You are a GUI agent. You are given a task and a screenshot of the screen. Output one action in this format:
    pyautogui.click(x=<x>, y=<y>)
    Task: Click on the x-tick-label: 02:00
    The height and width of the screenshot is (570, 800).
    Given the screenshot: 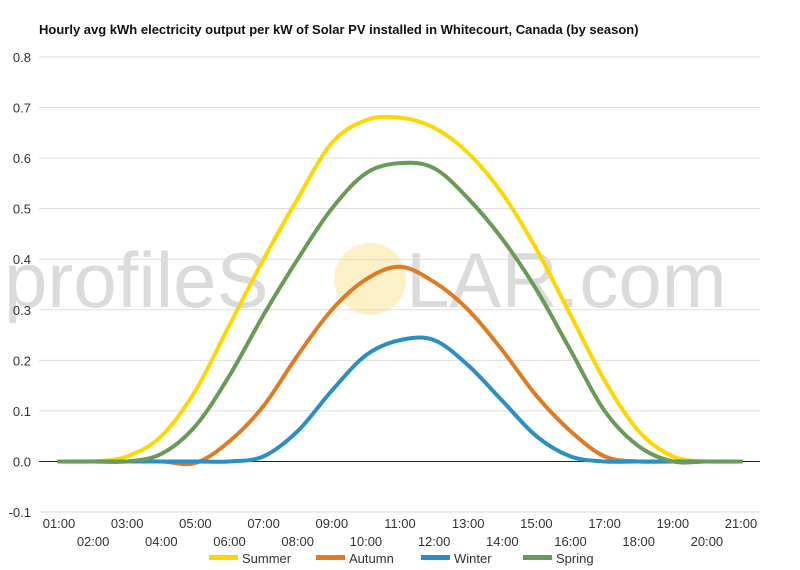 What is the action you would take?
    pyautogui.click(x=93, y=541)
    